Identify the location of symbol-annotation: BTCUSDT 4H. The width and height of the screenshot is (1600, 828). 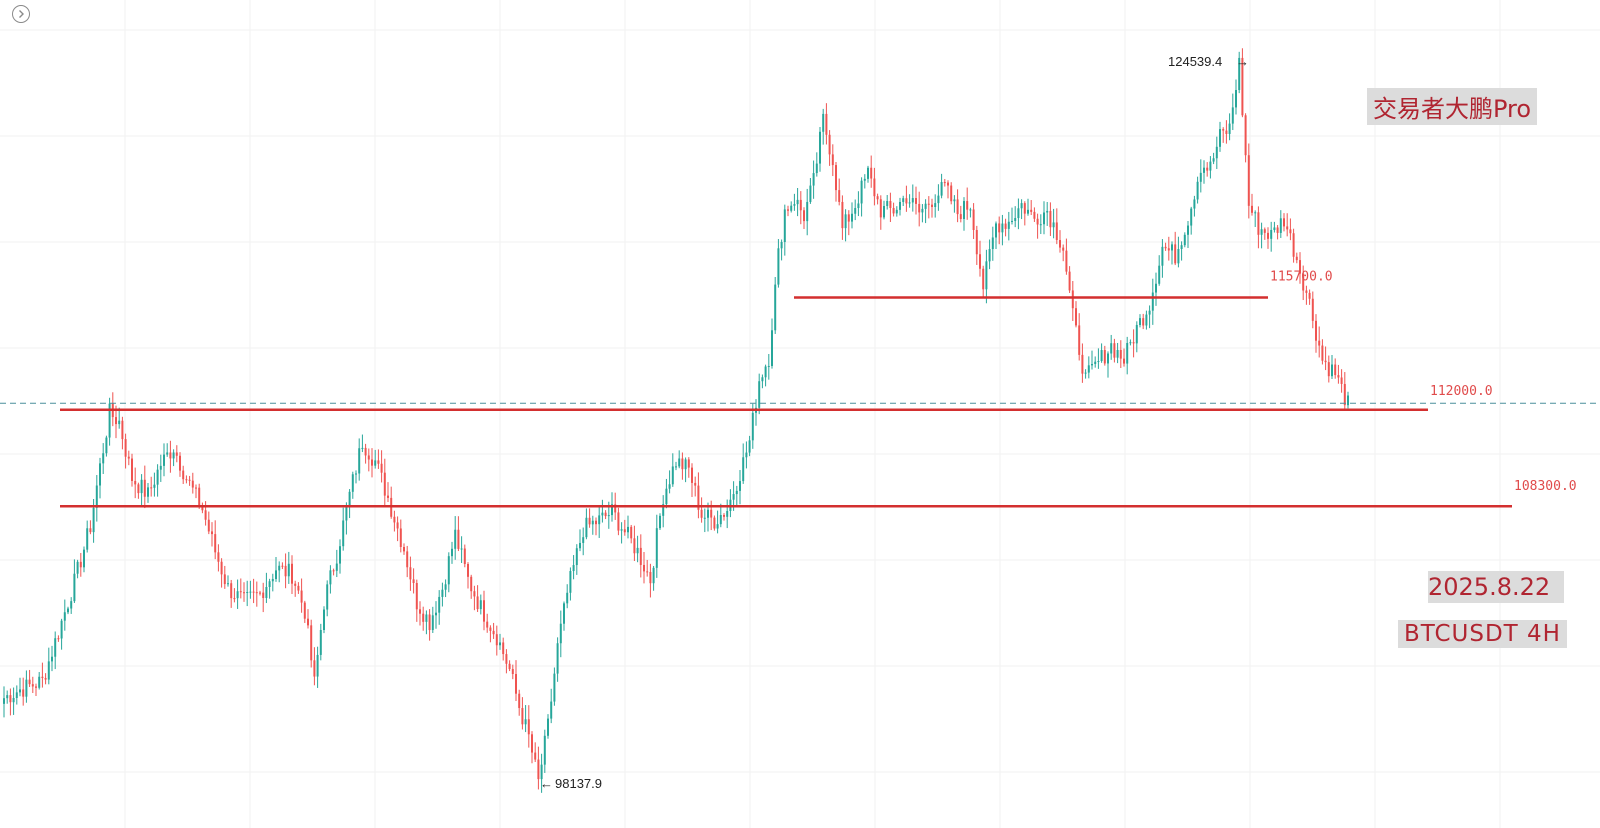
(1482, 634).